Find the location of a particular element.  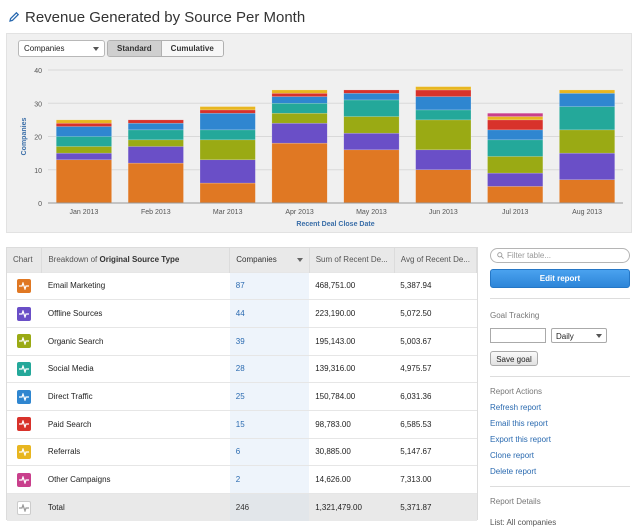

avg-value: 6,031.36 is located at coordinates (416, 397).